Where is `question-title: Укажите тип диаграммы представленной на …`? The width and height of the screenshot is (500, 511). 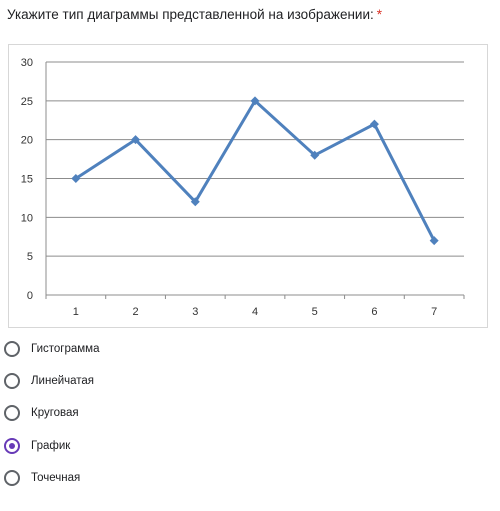 question-title: Укажите тип диаграммы представленной на … is located at coordinates (194, 14).